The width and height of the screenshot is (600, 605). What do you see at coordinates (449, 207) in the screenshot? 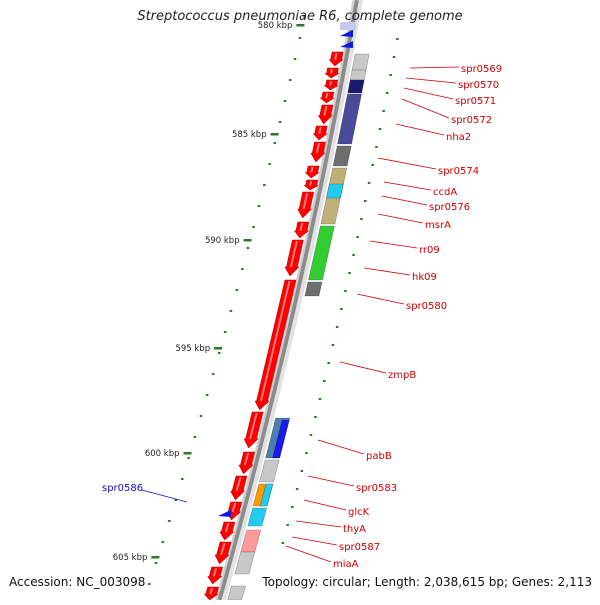
I see `gene-label: spr0576` at bounding box center [449, 207].